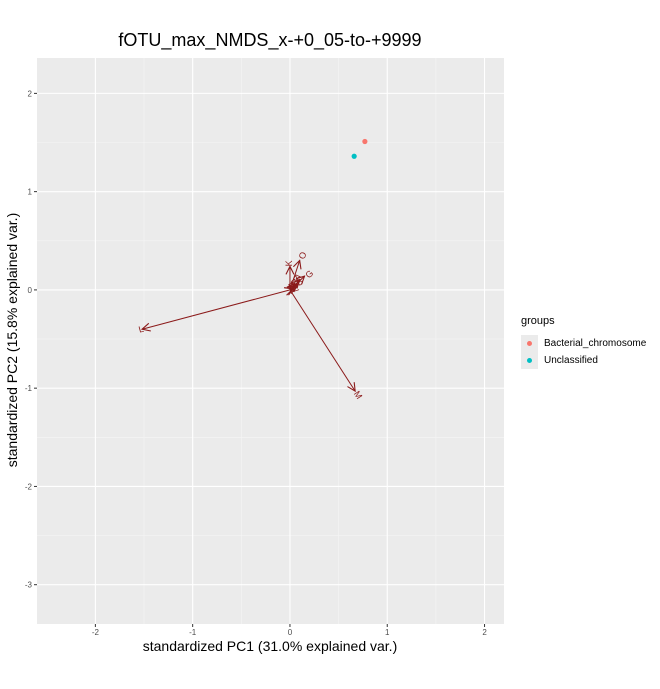  Describe the element at coordinates (193, 632) in the screenshot. I see `x-tick-label: -1` at that location.